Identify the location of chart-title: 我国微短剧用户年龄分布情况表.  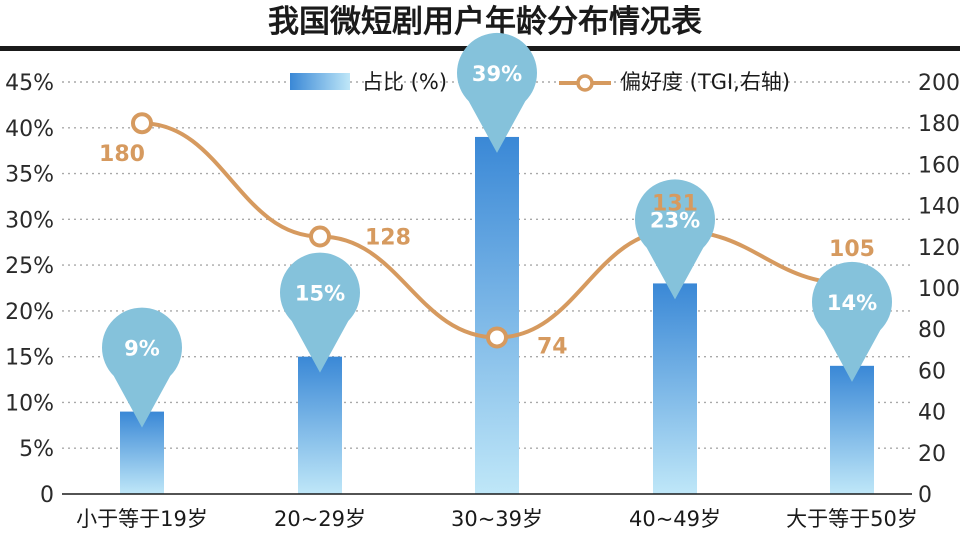
(485, 22).